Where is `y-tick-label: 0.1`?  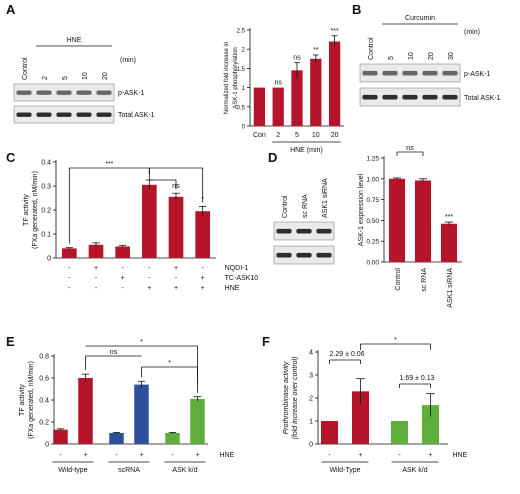 y-tick-label: 0.1 is located at coordinates (46, 235).